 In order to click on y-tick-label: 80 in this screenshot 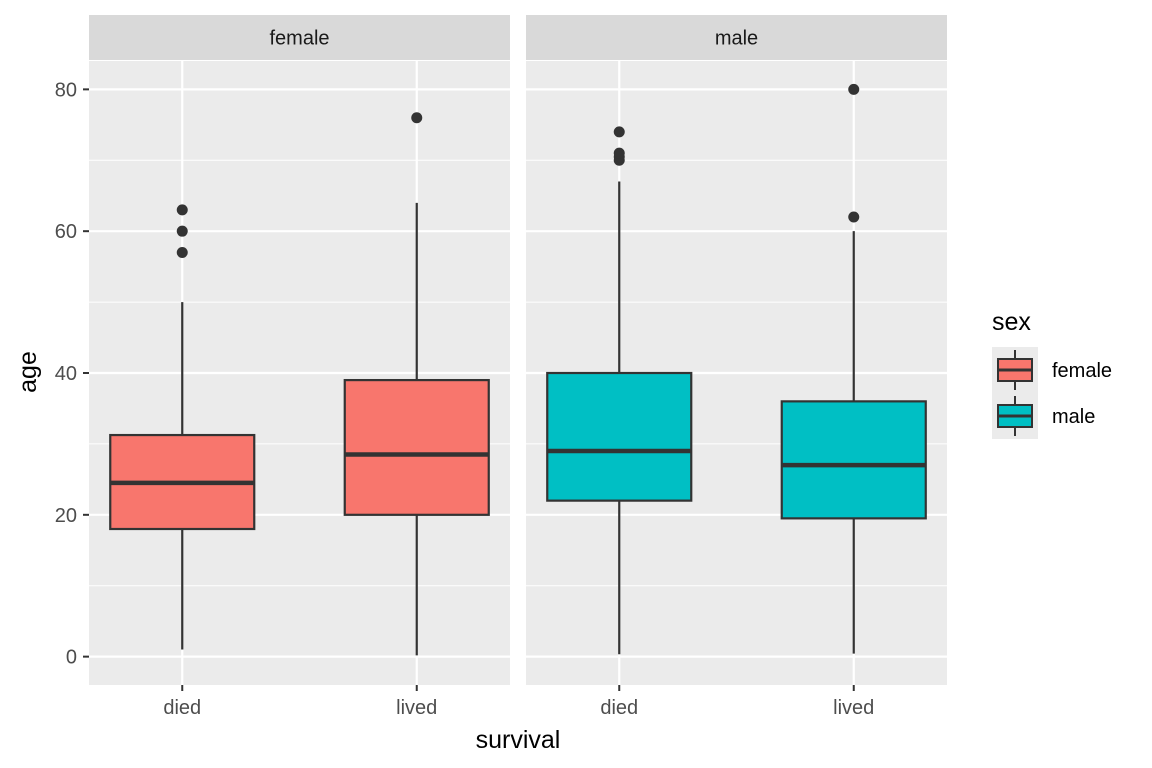, I will do `click(66, 90)`.